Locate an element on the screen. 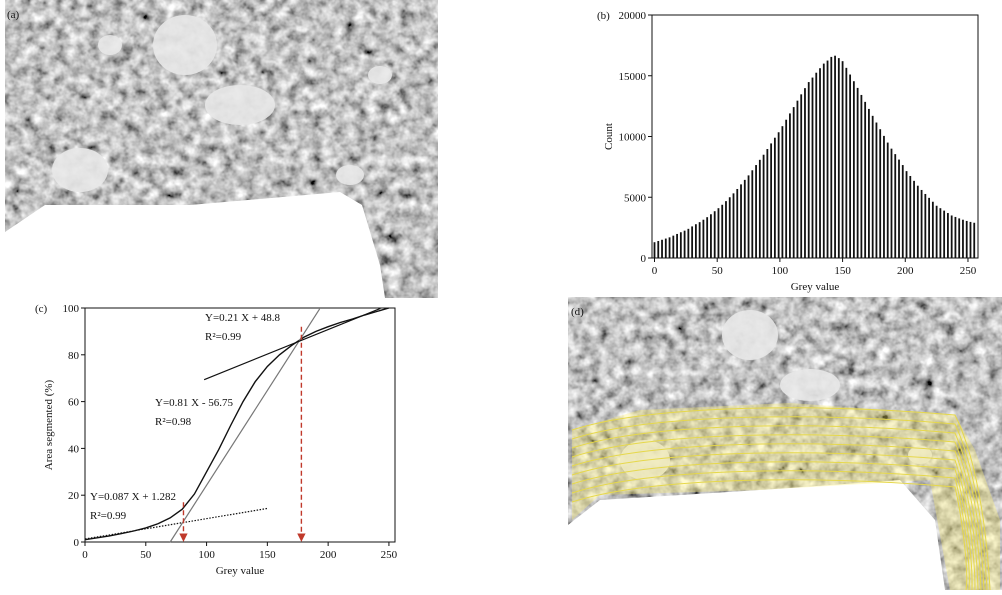 The image size is (1002, 595). y-tick-label: 80 is located at coordinates (74, 356).